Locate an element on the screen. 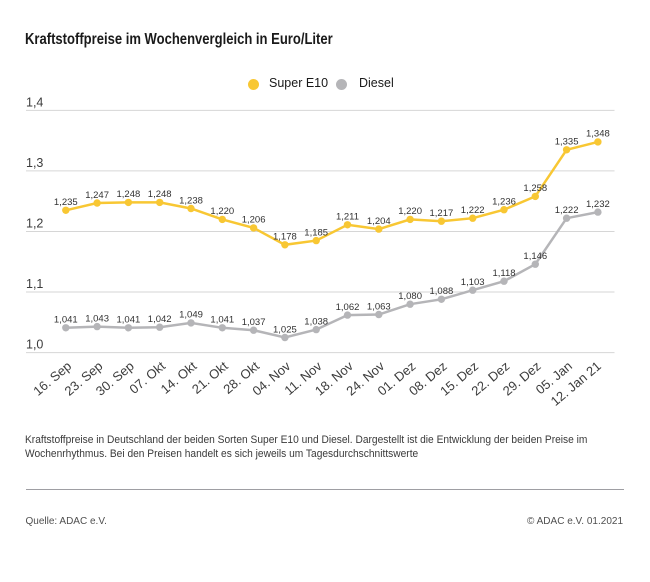  svg-text: 1,235 is located at coordinates (66, 202).